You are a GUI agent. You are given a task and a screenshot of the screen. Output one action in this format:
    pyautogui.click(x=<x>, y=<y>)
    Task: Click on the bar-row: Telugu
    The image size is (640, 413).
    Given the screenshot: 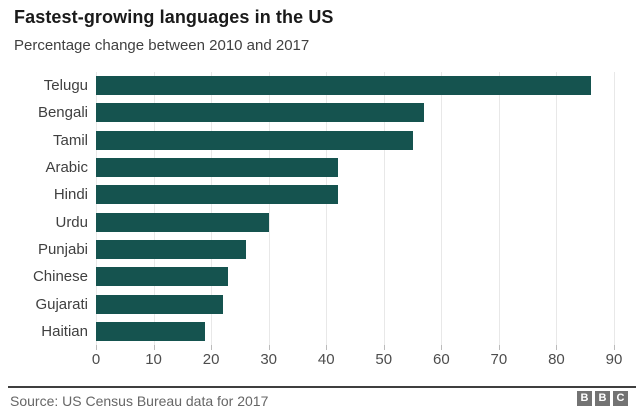 What is the action you would take?
    pyautogui.click(x=320, y=85)
    